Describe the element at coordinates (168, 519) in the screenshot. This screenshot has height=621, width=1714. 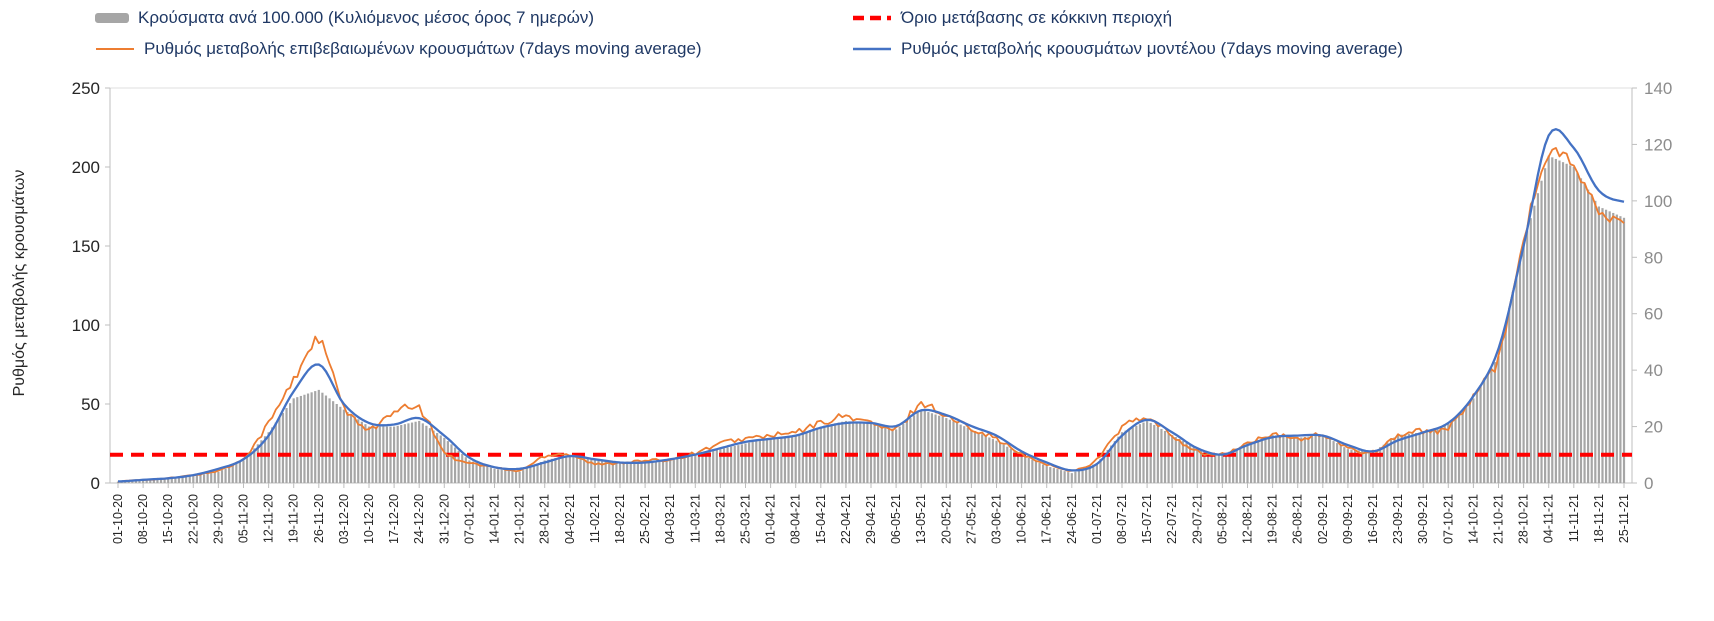
I see `x-tick-label: 15-10-20` at that location.